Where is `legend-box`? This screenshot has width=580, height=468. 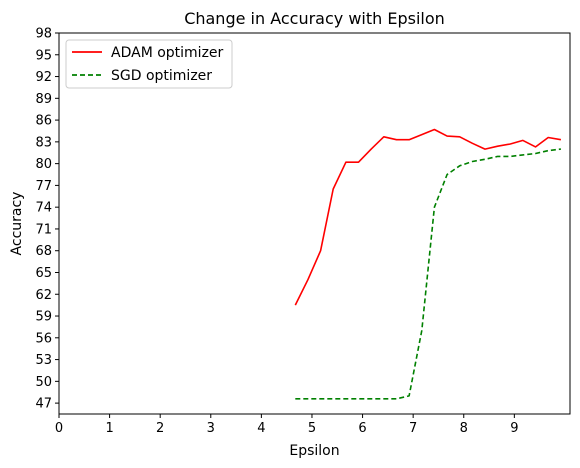 legend-box is located at coordinates (149, 64).